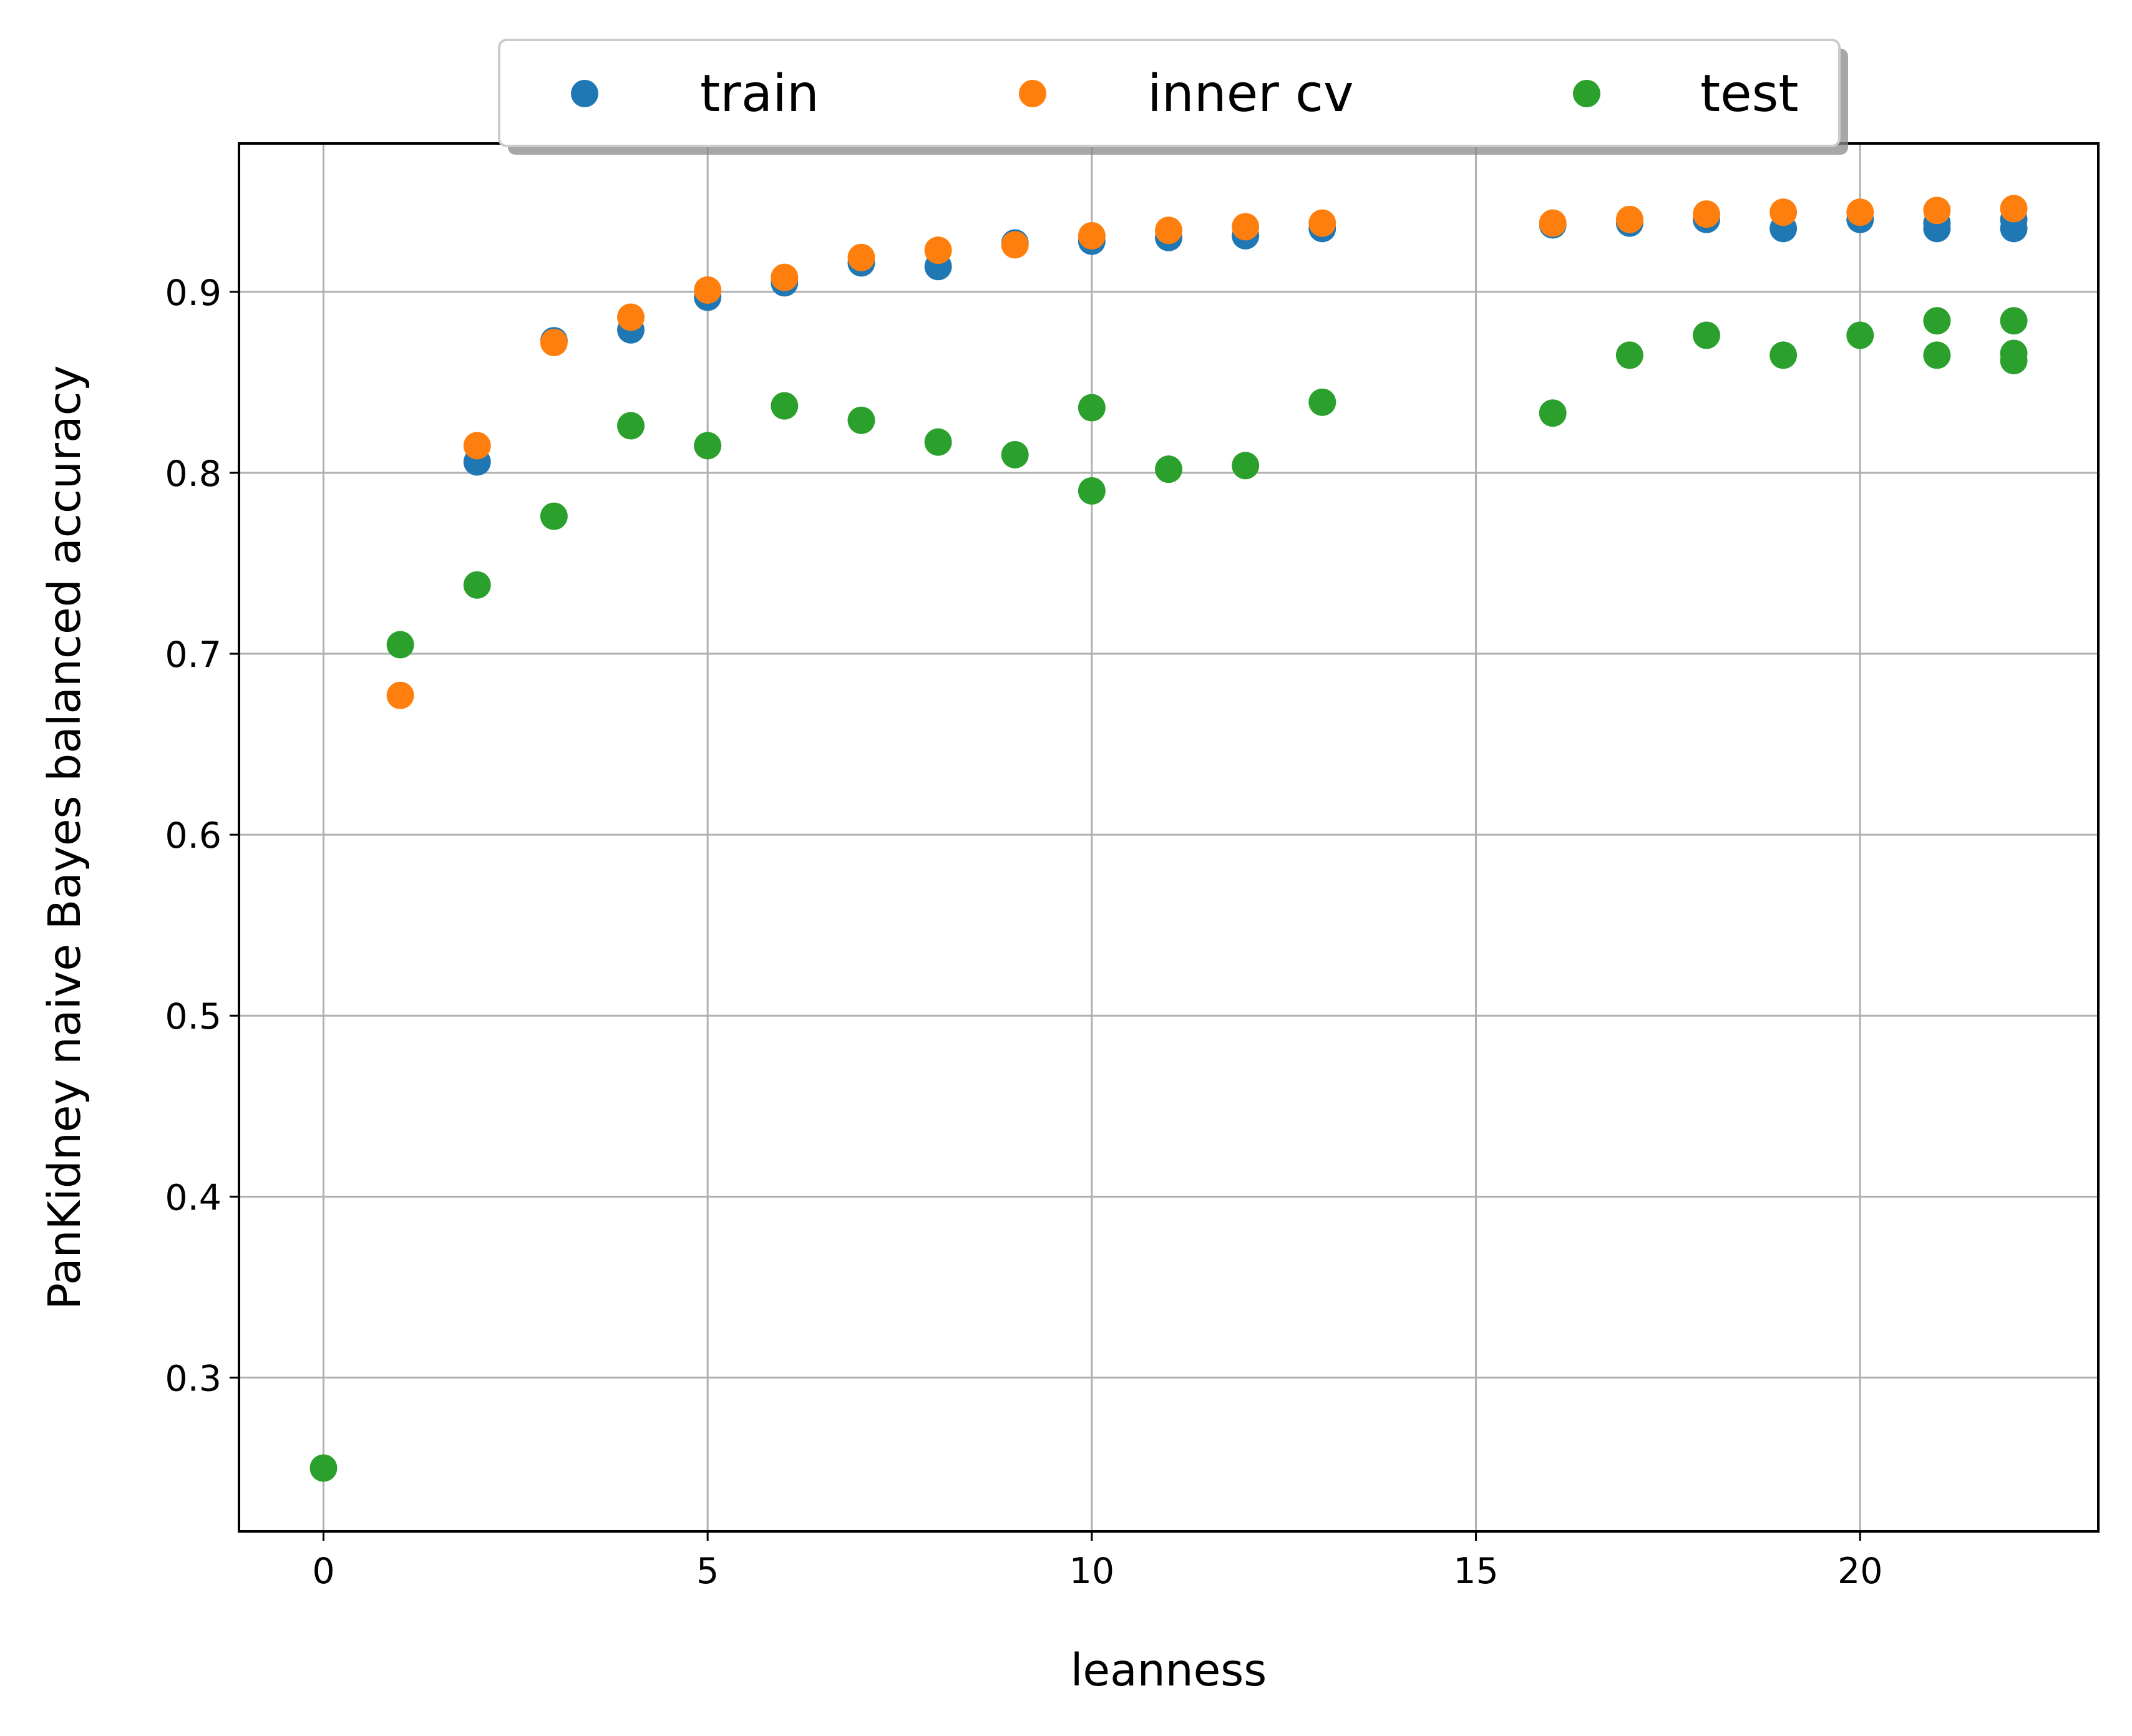 The image size is (2132, 1736). I want to click on x-tick-label: 10, so click(1092, 1571).